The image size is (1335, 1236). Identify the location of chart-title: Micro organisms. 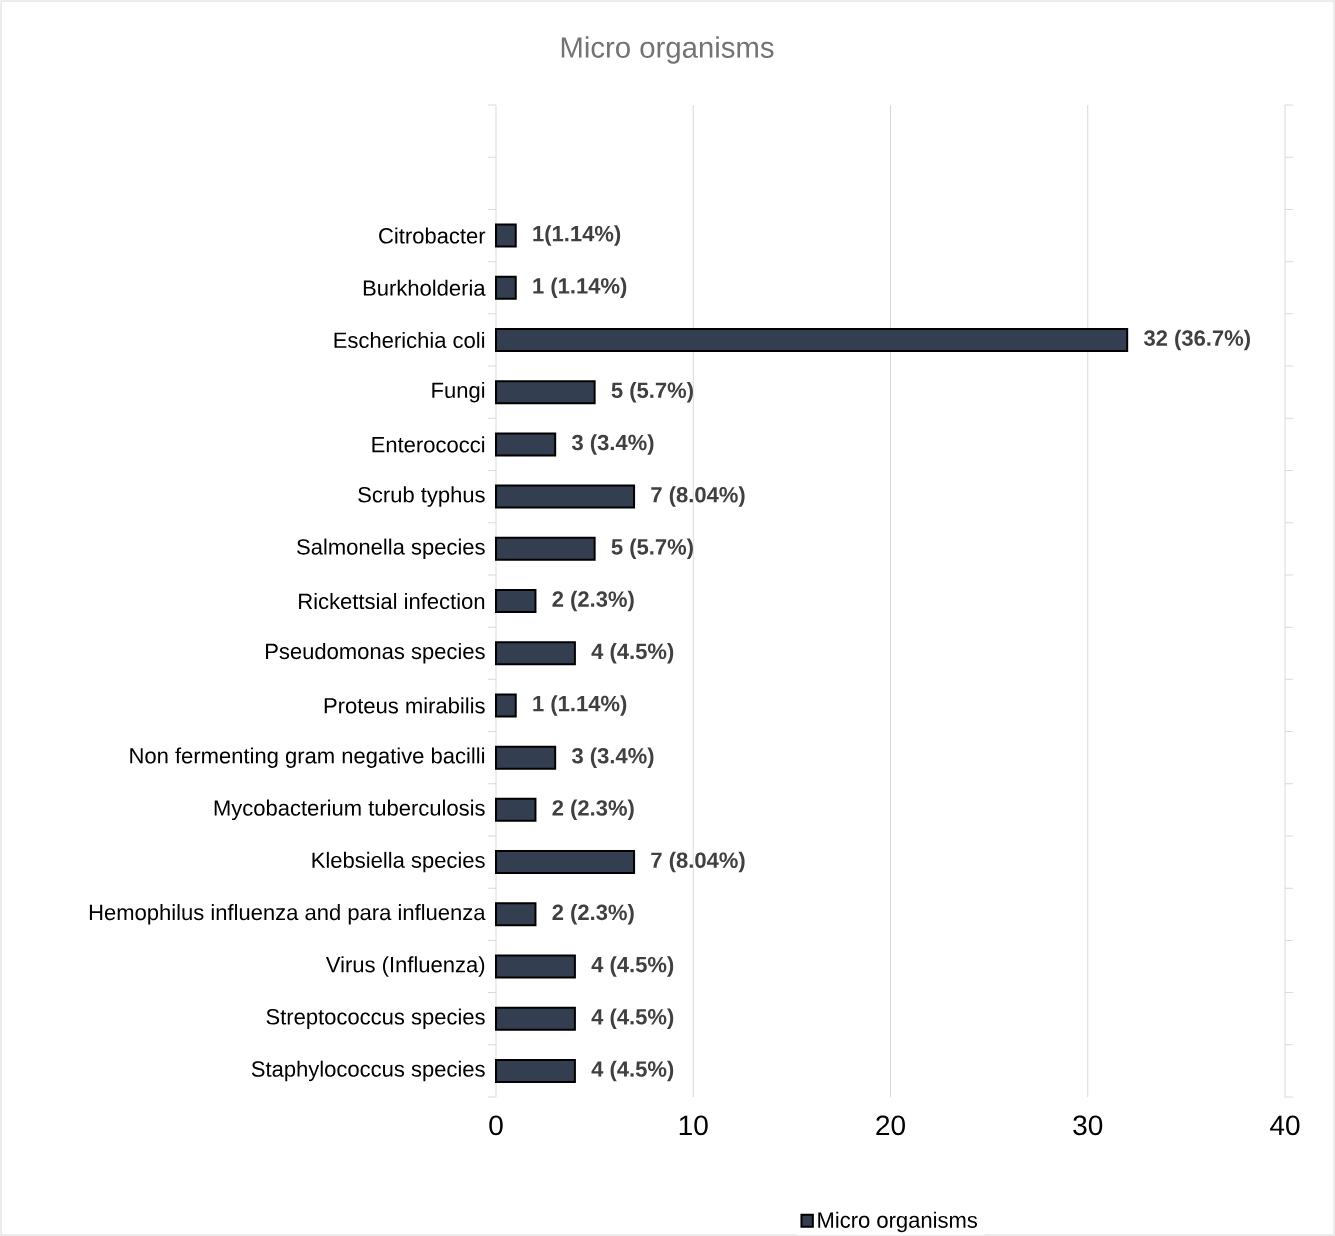
(667, 50).